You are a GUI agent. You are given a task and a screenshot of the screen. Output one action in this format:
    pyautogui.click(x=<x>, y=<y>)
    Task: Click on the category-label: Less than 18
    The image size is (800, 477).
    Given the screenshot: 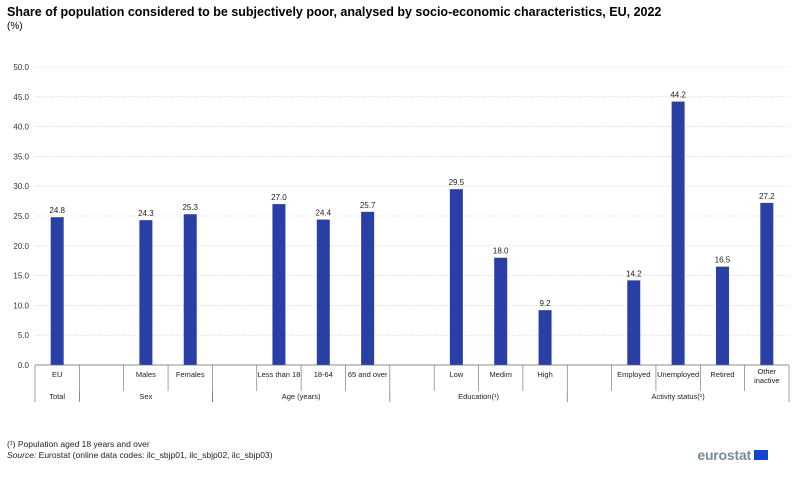 What is the action you would take?
    pyautogui.click(x=278, y=374)
    